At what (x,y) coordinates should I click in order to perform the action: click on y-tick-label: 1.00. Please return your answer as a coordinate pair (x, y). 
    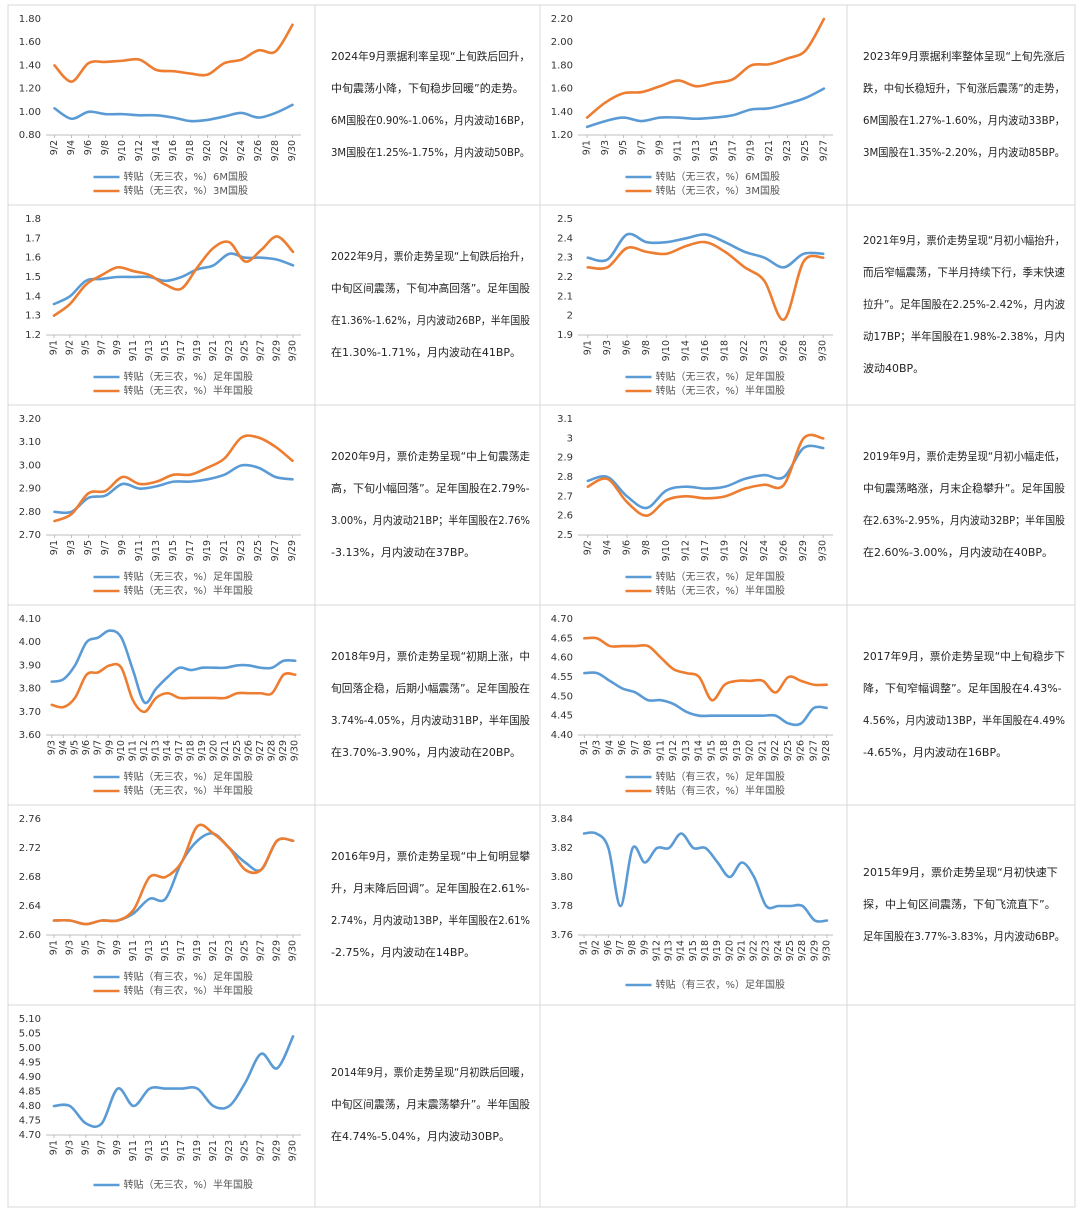
    Looking at the image, I should click on (30, 112).